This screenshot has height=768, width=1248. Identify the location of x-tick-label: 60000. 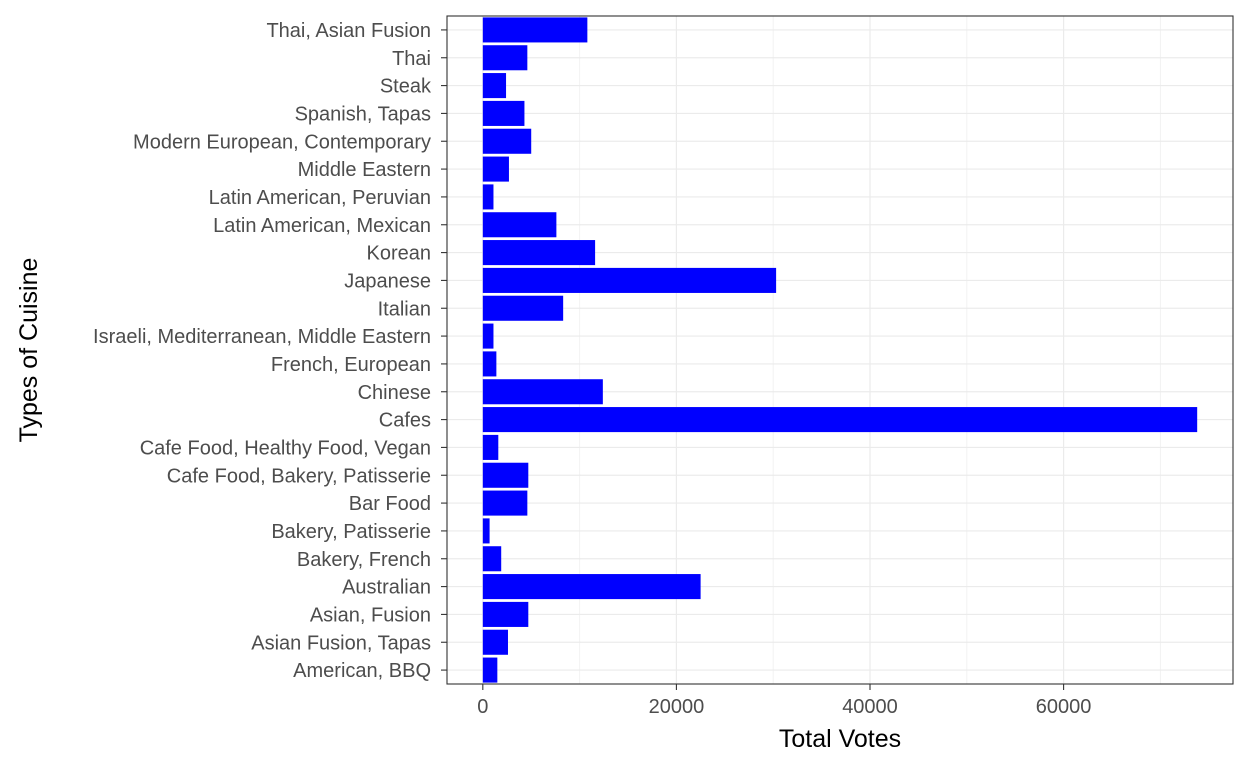
(1064, 707).